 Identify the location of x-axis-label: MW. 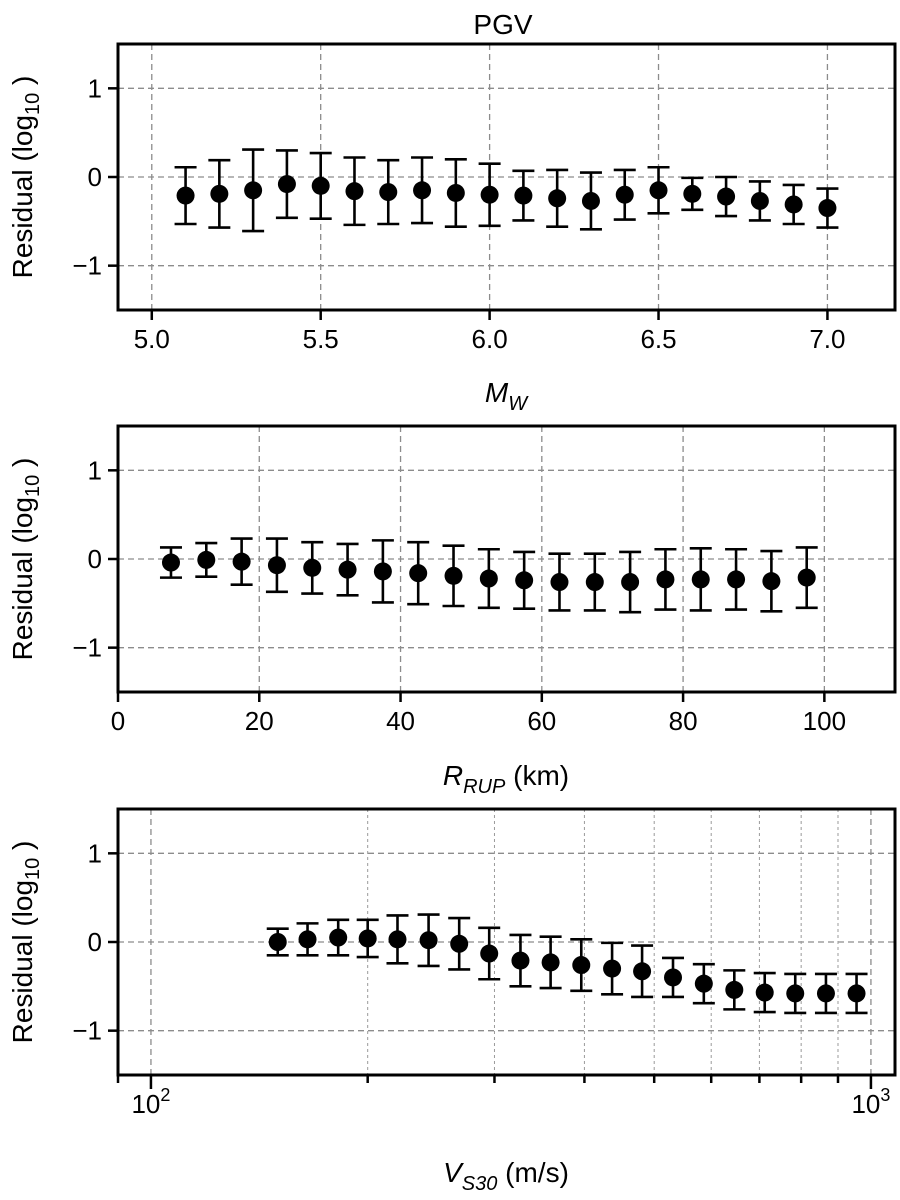
(507, 396).